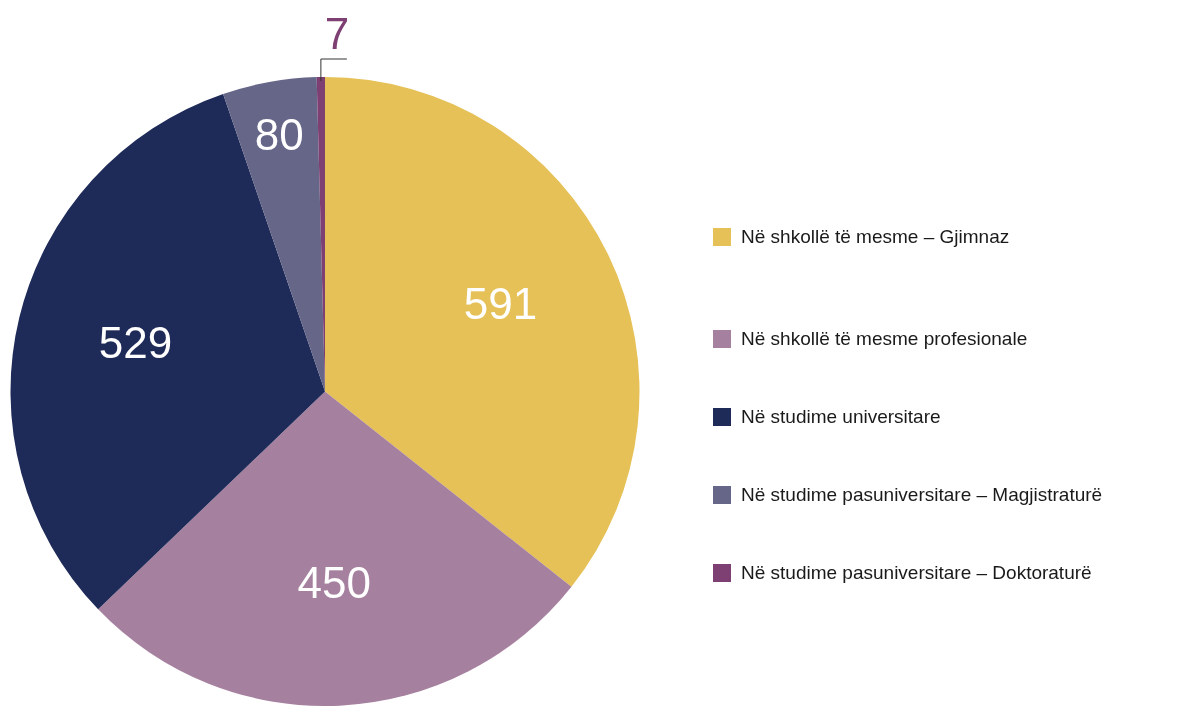  What do you see at coordinates (500, 303) in the screenshot?
I see `data-label: 591` at bounding box center [500, 303].